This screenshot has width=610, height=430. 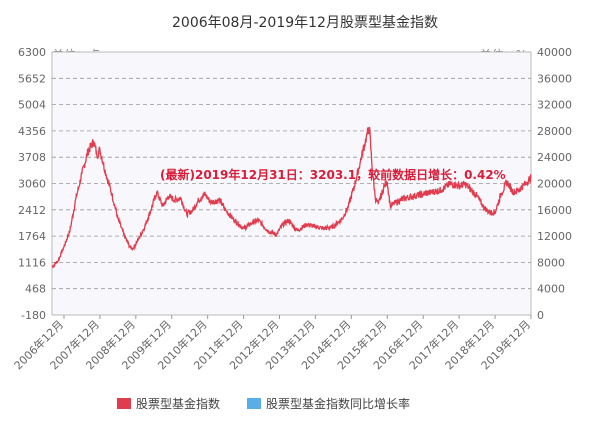 I want to click on left-tick-label: 3060, so click(x=32, y=184).